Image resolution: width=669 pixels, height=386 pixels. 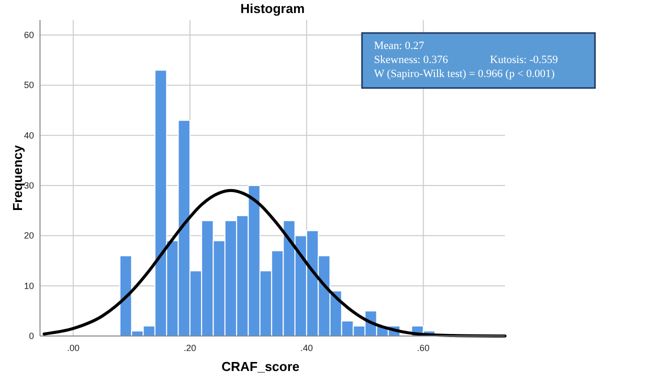 What do you see at coordinates (260, 366) in the screenshot?
I see `x-axis-title: CRAF_score` at bounding box center [260, 366].